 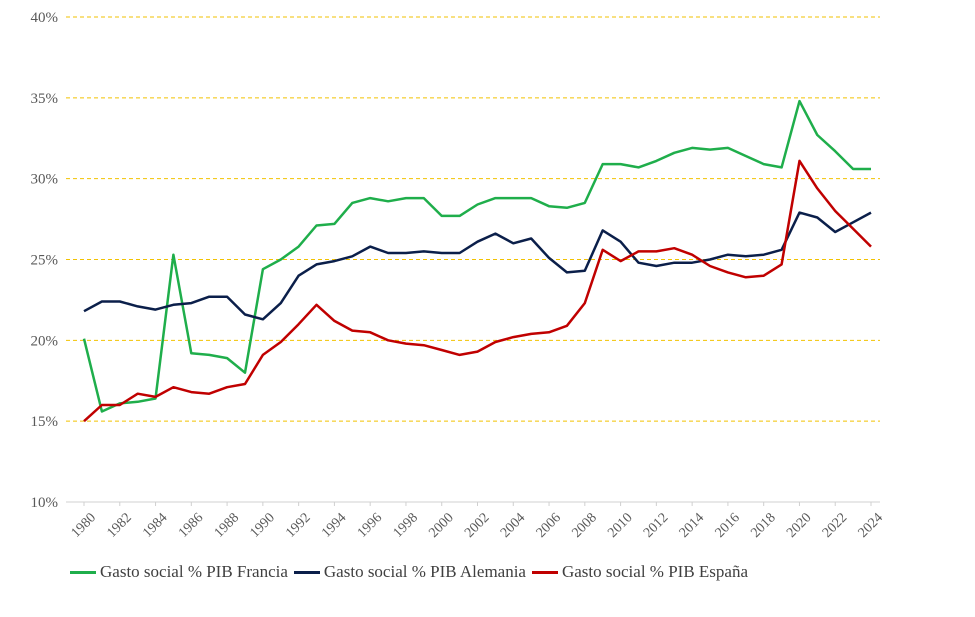 I want to click on y-tick-label: 15%, so click(x=45, y=422).